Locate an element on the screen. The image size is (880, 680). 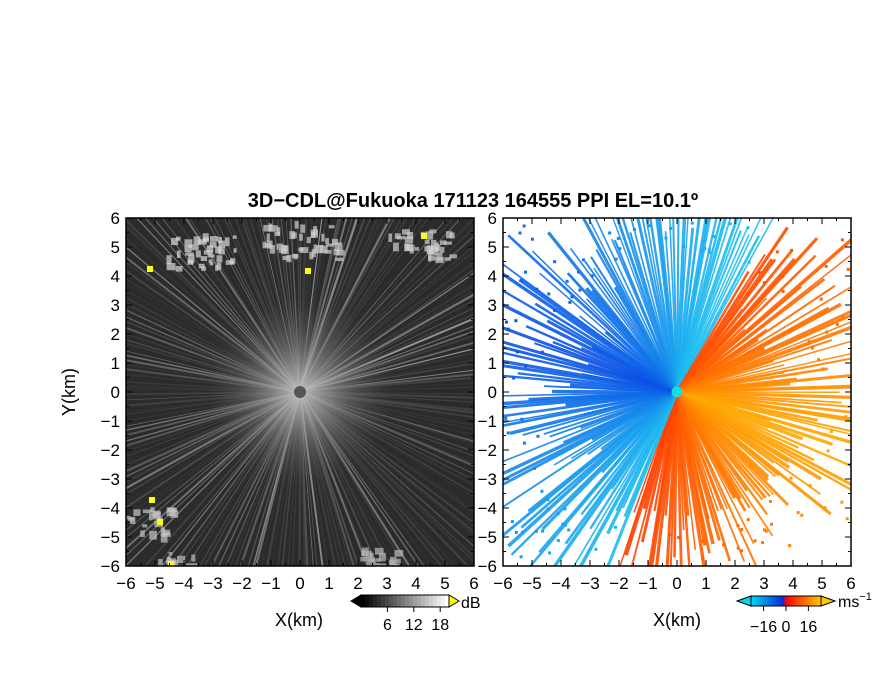
intensity-y-axis-label: Y(km) is located at coordinates (69, 392).